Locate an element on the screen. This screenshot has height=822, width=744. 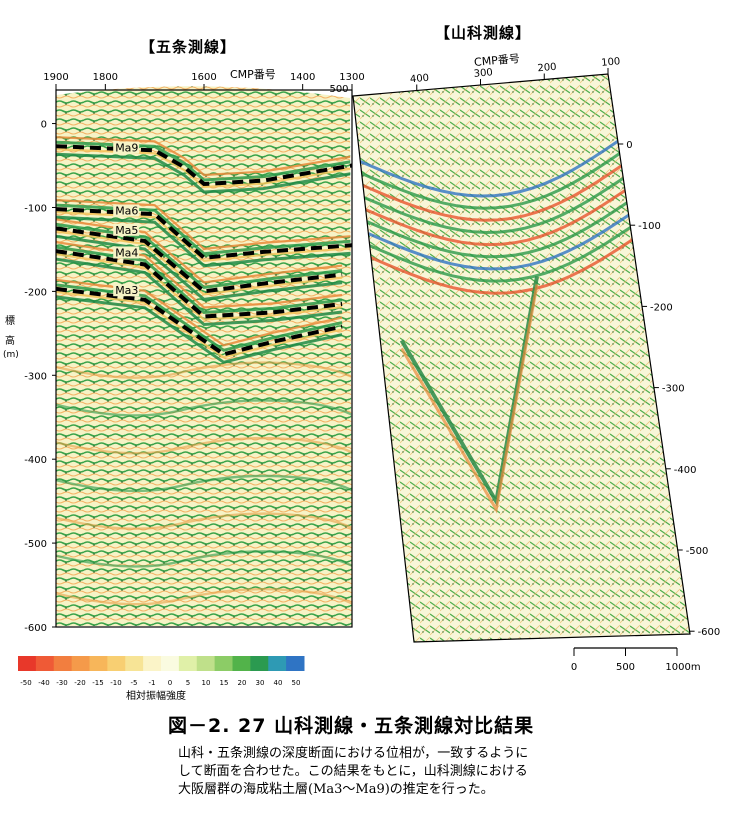
gojo-y-axis: 0 -100 -200 -300 -400 -500 -600 is located at coordinates (40, 377).